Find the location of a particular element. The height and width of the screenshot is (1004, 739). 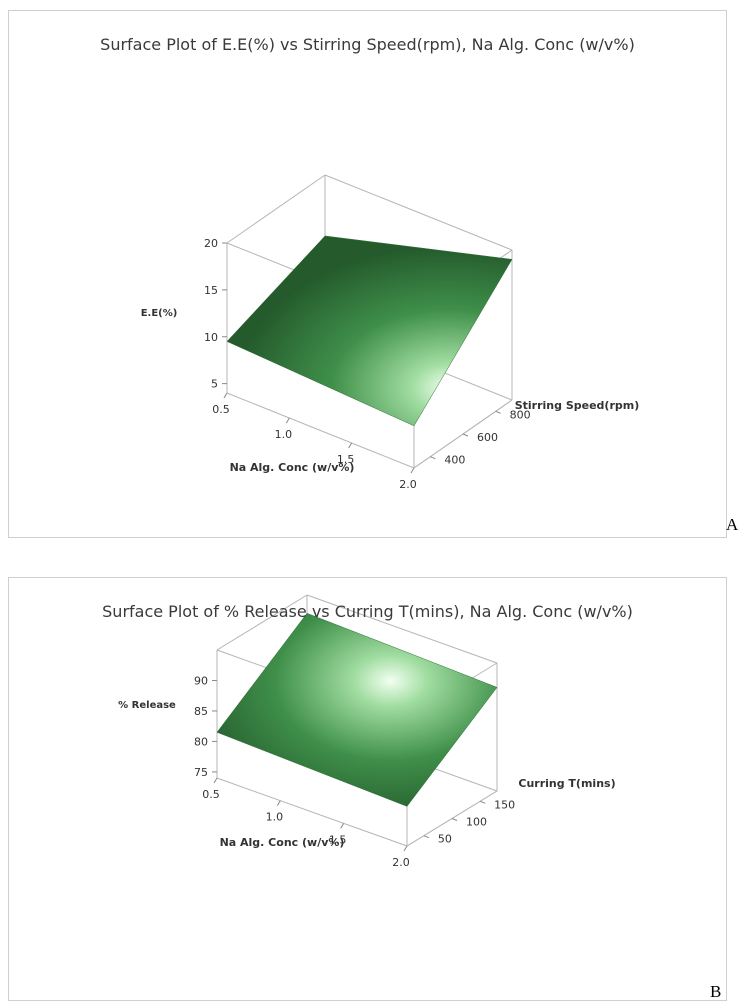

y-axis-label: Stirring Speed(rpm) is located at coordinates (577, 405).